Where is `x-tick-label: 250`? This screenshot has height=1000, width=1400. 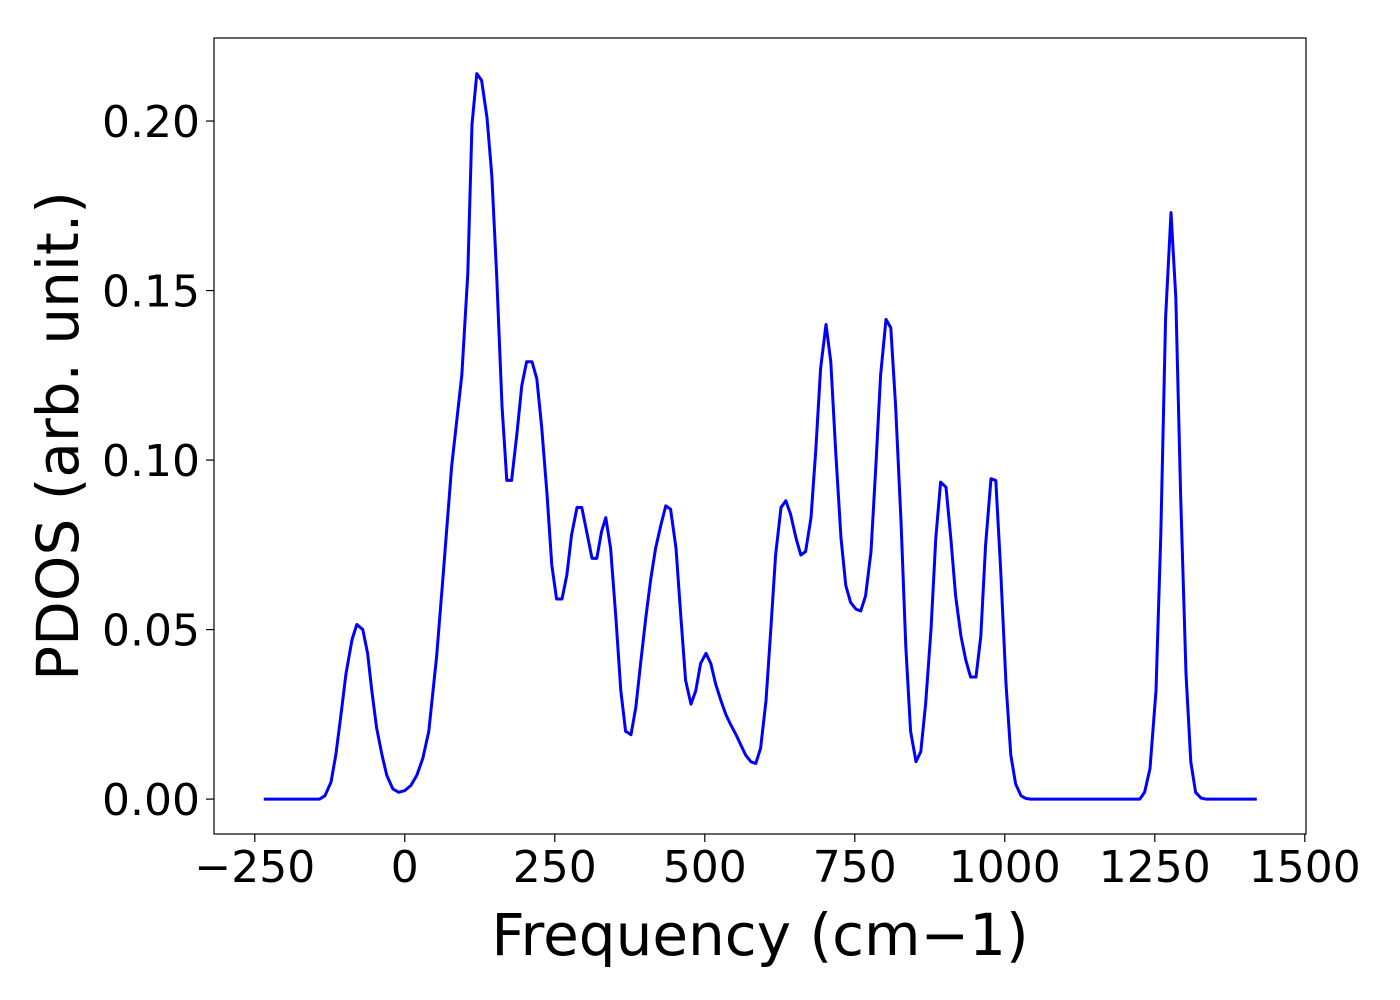
x-tick-label: 250 is located at coordinates (555, 867).